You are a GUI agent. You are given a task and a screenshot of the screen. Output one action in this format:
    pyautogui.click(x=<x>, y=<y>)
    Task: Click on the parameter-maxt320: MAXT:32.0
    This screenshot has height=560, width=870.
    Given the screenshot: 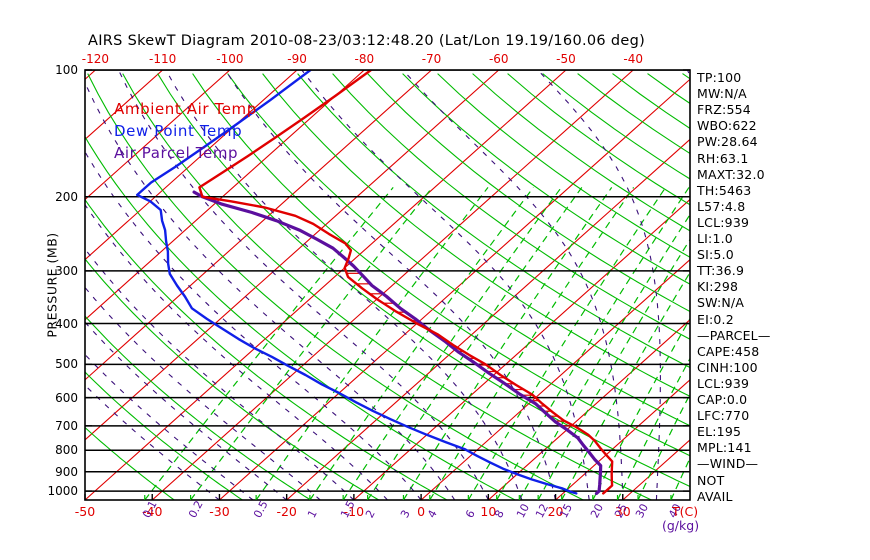 What is the action you would take?
    pyautogui.click(x=731, y=174)
    